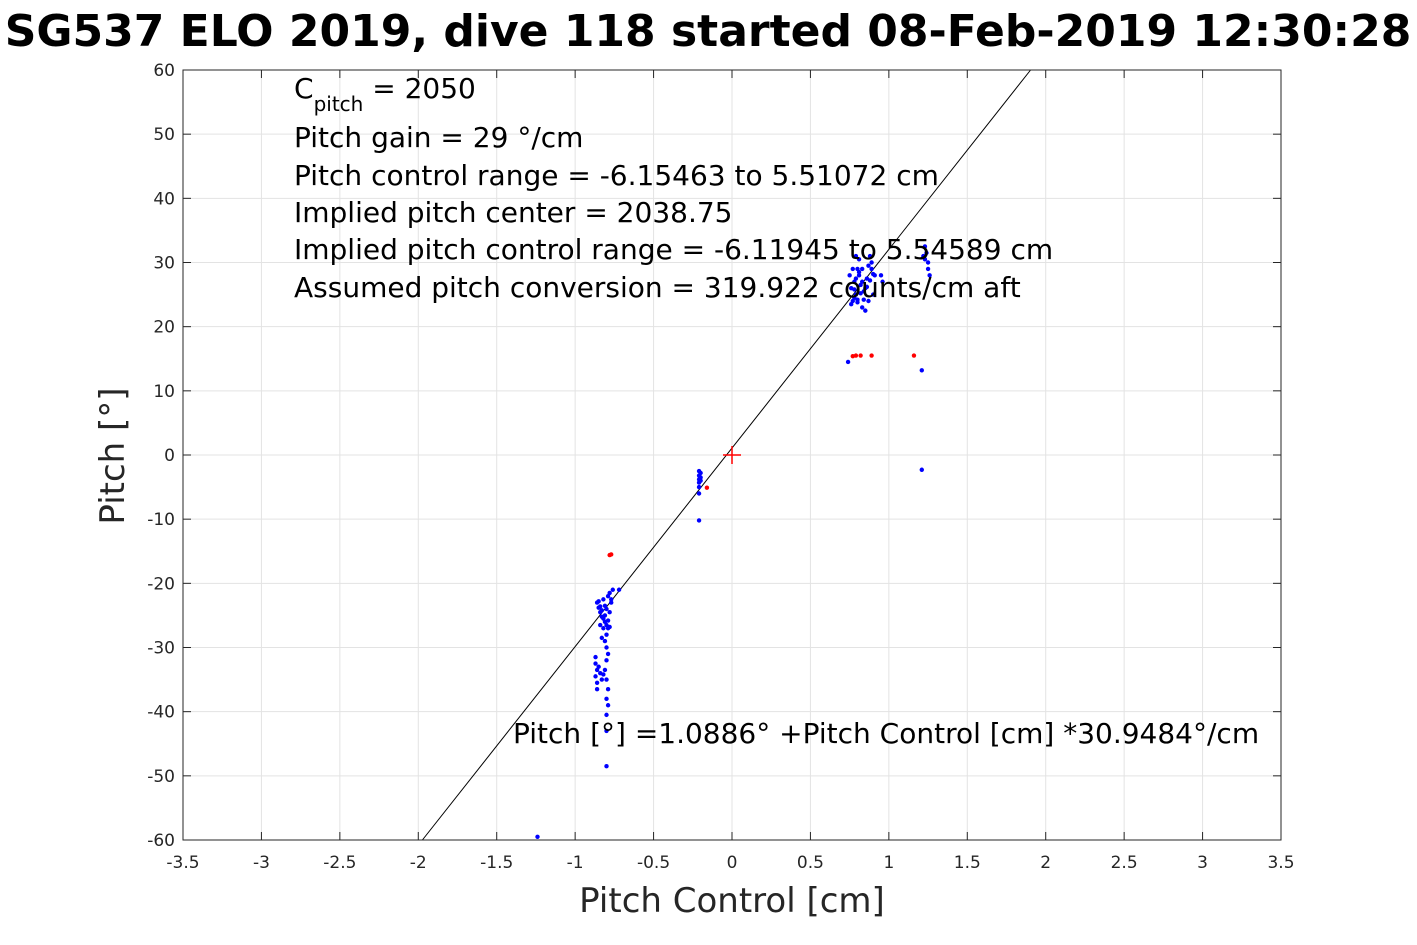 This screenshot has width=1417, height=945. I want to click on x-tick-label: -3.5, so click(182, 863).